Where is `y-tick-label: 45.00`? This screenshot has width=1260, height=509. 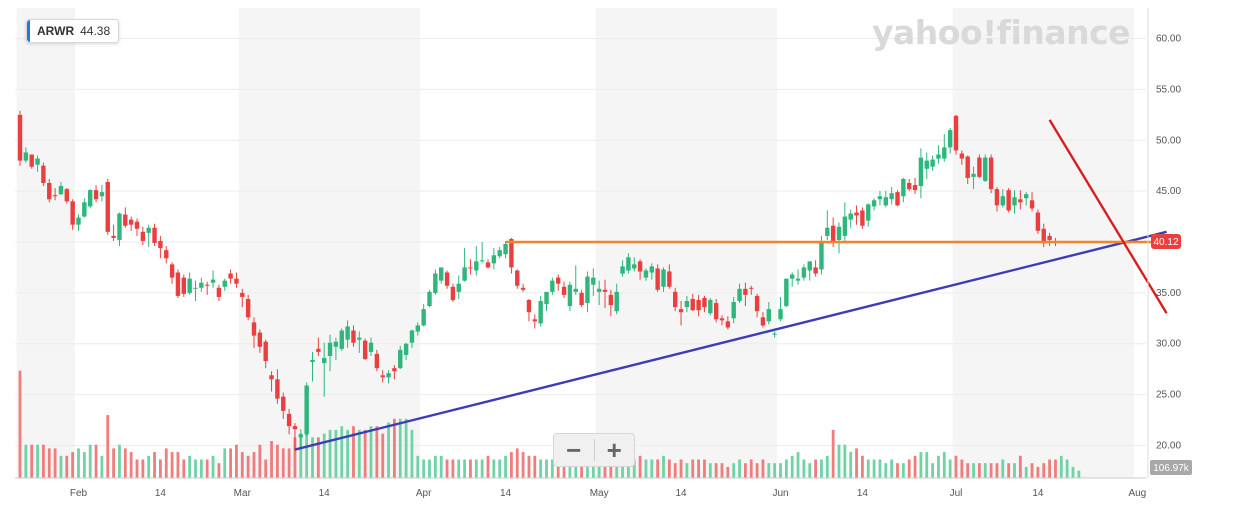
y-tick-label: 45.00 is located at coordinates (1168, 191).